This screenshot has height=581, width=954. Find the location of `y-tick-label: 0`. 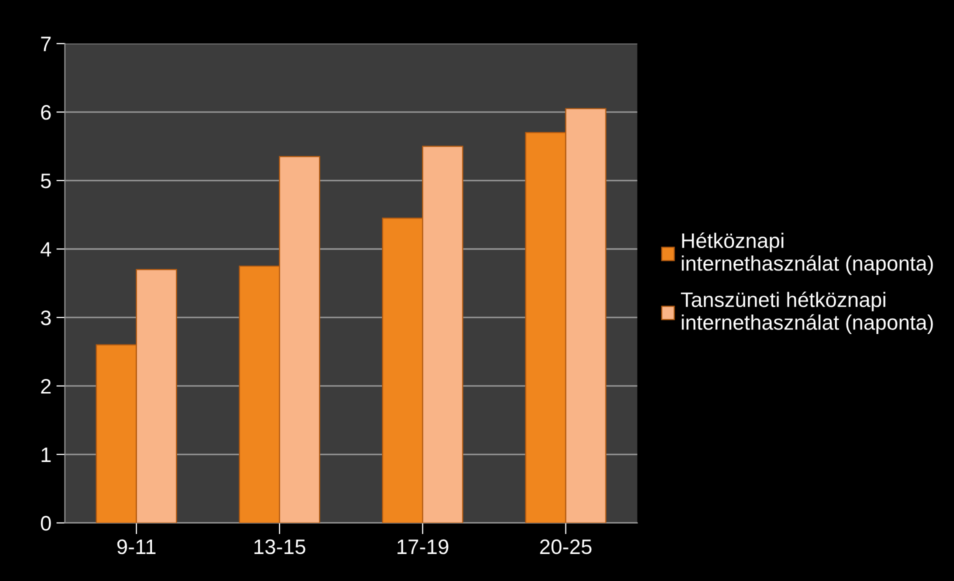

y-tick-label: 0 is located at coordinates (45, 523).